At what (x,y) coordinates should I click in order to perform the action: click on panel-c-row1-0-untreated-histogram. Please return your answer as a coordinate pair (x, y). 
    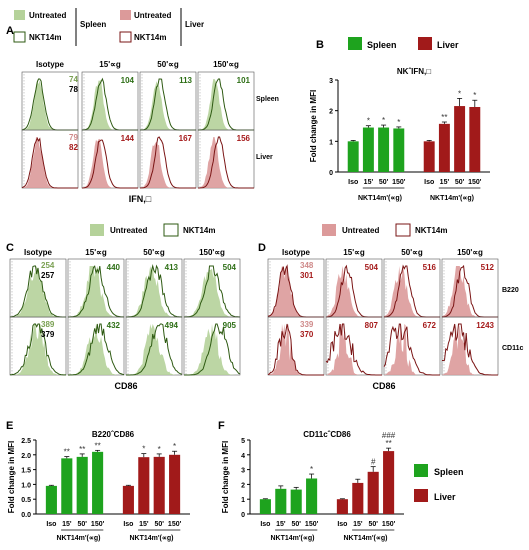
    Looking at the image, I should click on (38, 291).